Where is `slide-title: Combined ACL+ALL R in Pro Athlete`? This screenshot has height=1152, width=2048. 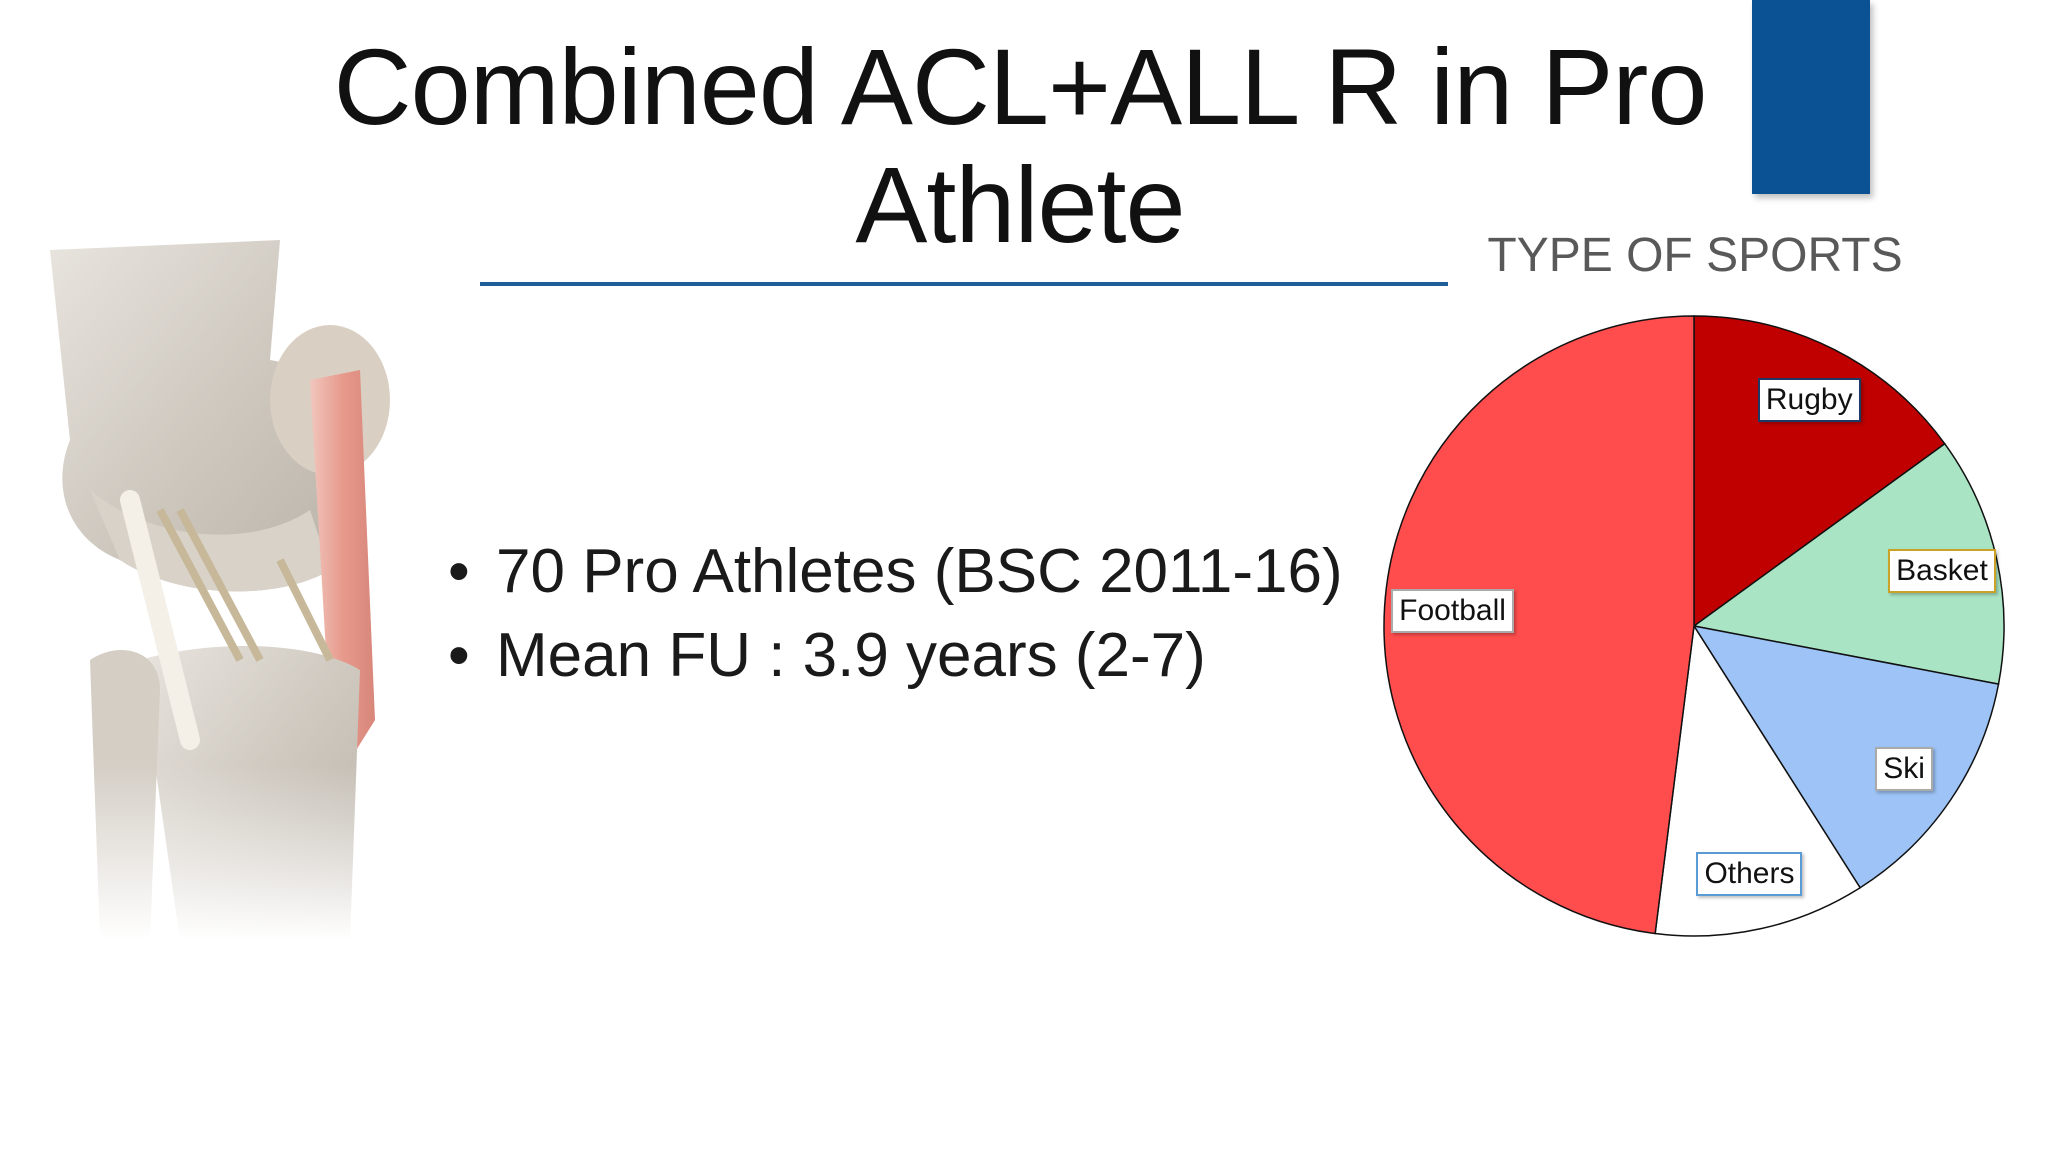 slide-title: Combined ACL+ALL R in Pro Athlete is located at coordinates (1020, 145).